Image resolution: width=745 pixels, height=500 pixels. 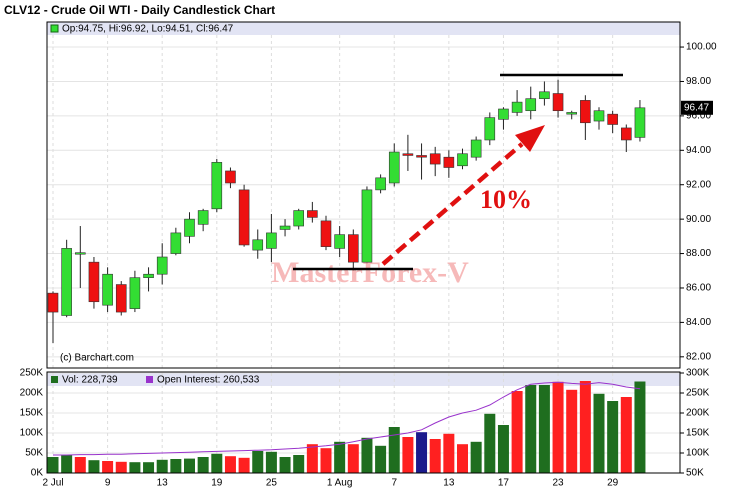 What do you see at coordinates (698, 184) in the screenshot?
I see `y-tick-label: 92.00` at bounding box center [698, 184].